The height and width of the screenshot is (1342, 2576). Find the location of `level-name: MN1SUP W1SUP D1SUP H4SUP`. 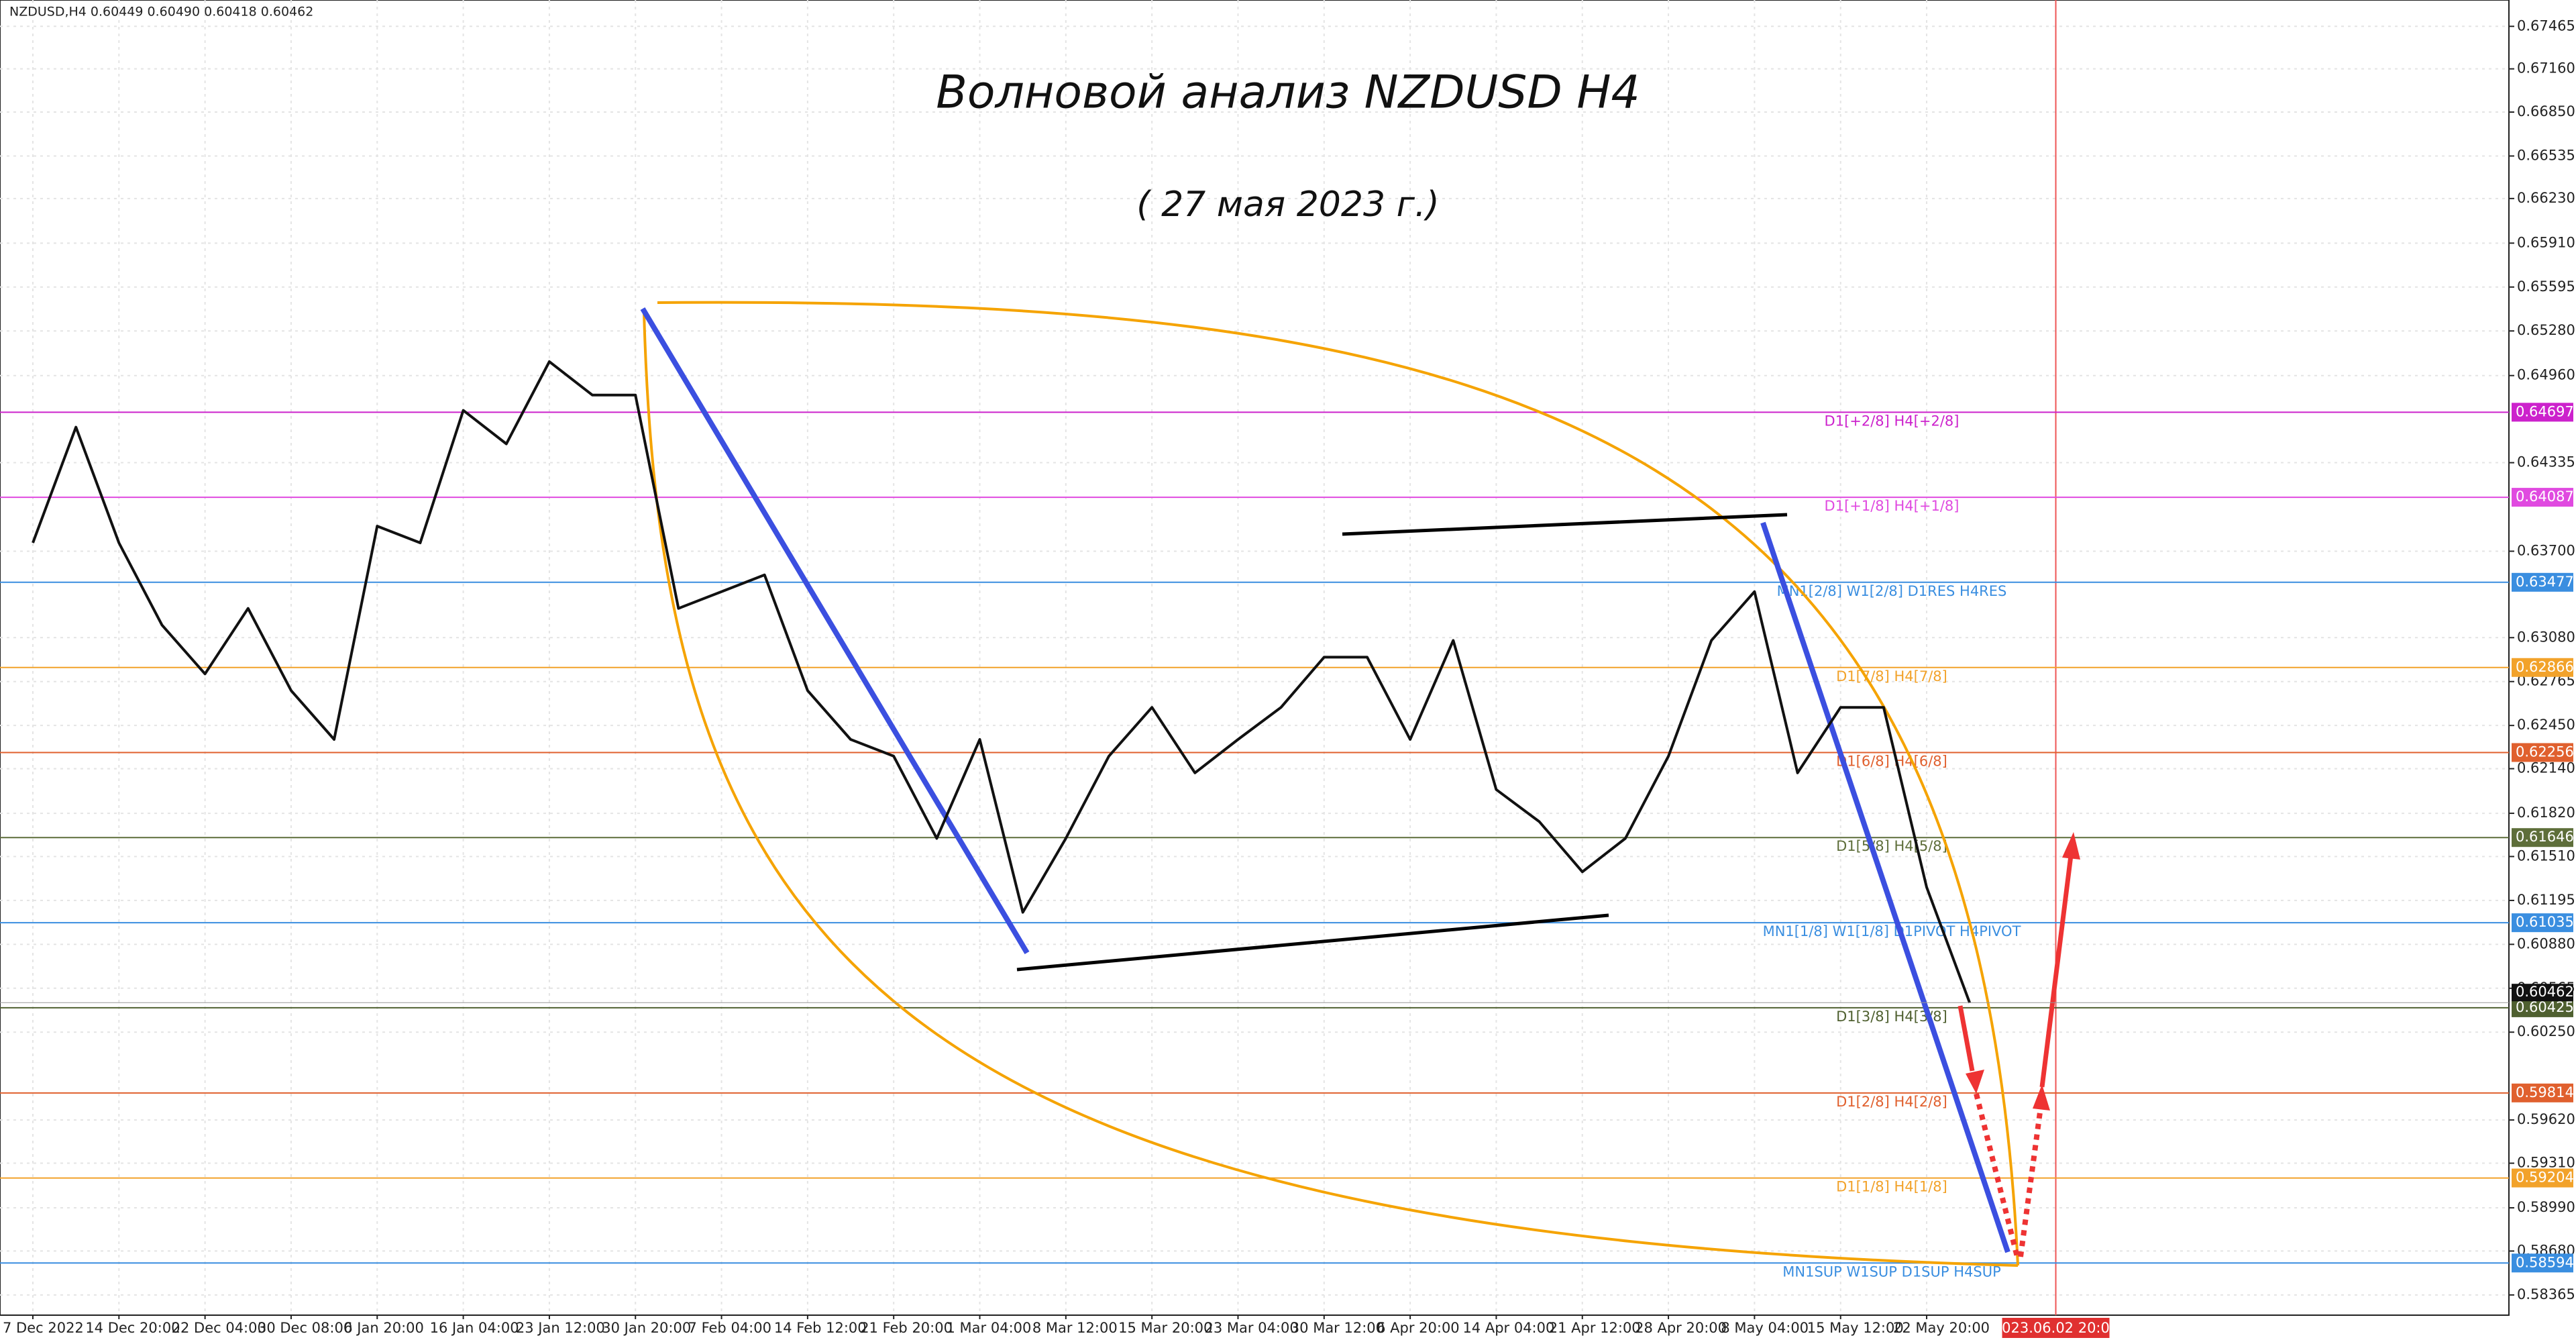

level-name: MN1SUP W1SUP D1SUP H4SUP is located at coordinates (1891, 1271).